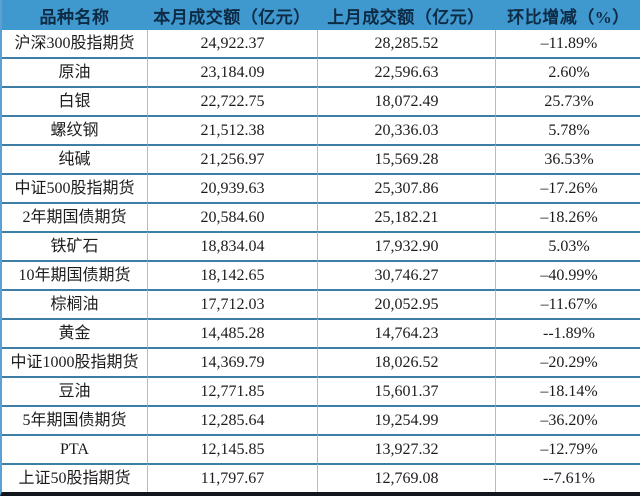 This screenshot has height=496, width=640. Describe the element at coordinates (567, 216) in the screenshot. I see `mom-change-cell: –18.26%` at that location.